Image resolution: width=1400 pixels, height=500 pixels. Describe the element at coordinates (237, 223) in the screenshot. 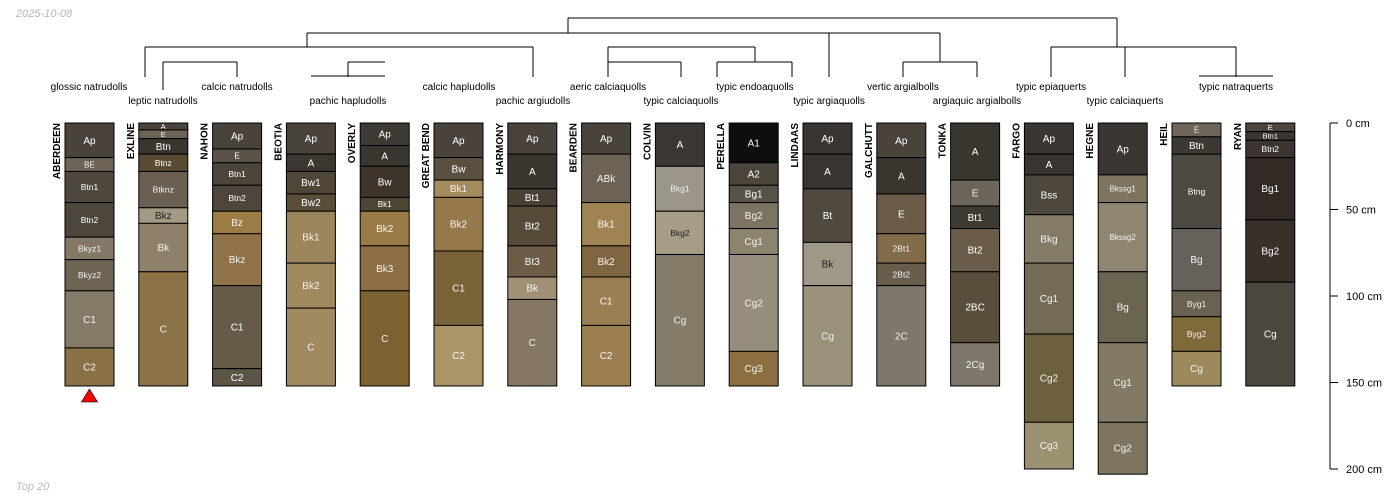

I see `horizon-label: Bz` at that location.